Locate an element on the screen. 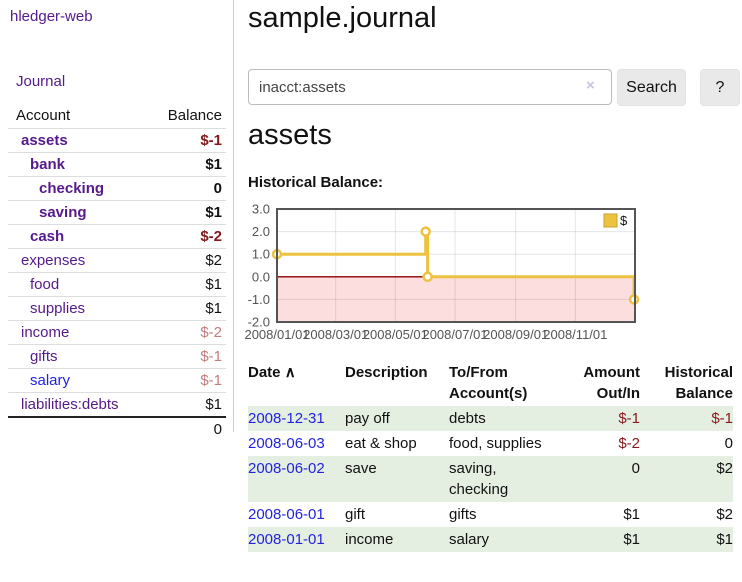 The width and height of the screenshot is (742, 582). transaction-amount: 0 is located at coordinates (635, 468).